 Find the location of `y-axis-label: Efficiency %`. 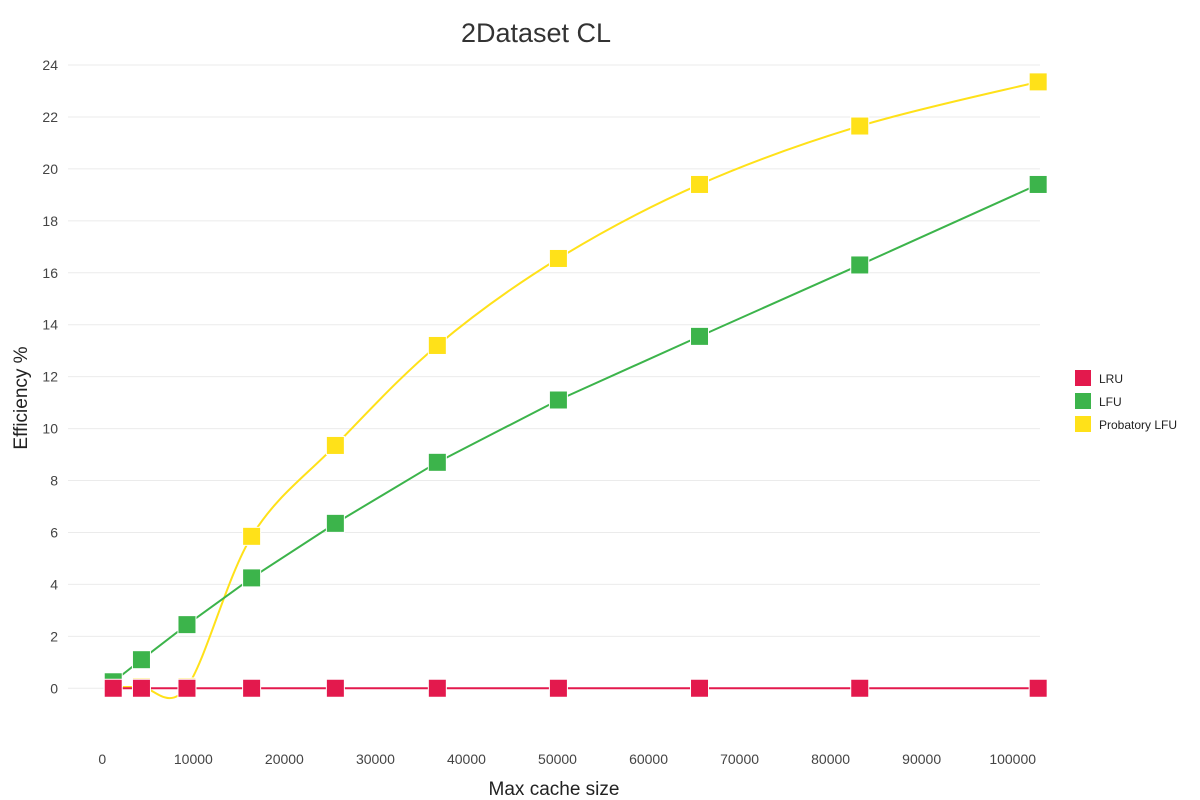

y-axis-label: Efficiency % is located at coordinates (21, 397).